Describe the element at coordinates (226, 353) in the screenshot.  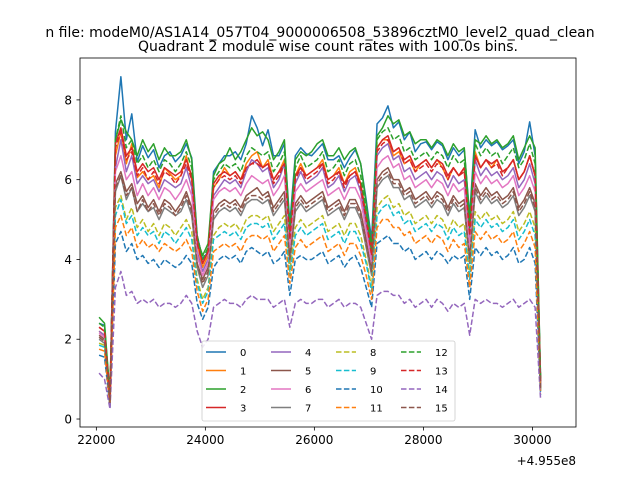
I see `legend-entry-0: 0` at that location.